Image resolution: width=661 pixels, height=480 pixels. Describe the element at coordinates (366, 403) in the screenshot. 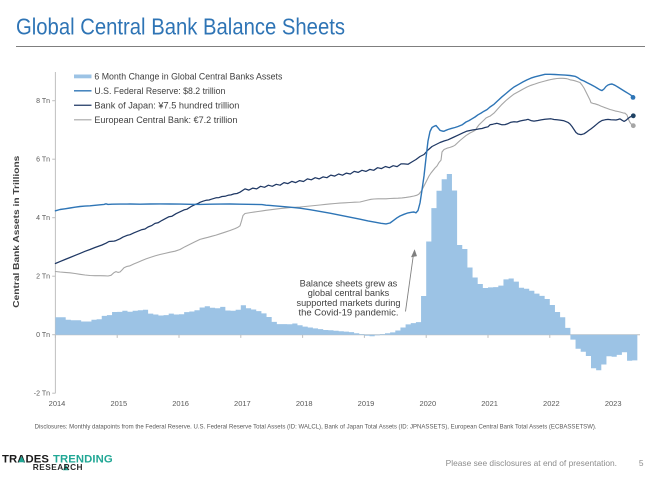

I see `svg-text: 2019` at that location.